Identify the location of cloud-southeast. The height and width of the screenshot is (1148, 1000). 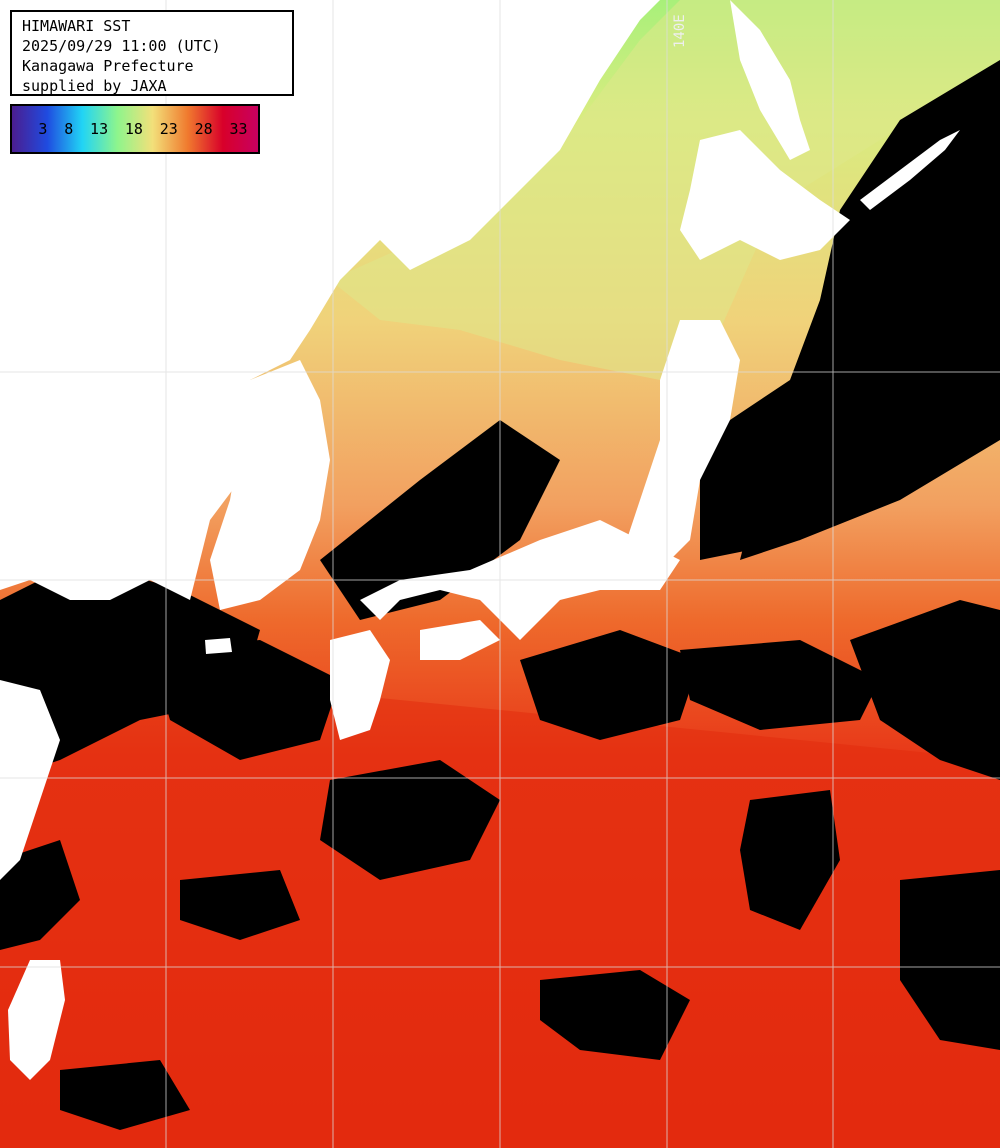
(950, 960).